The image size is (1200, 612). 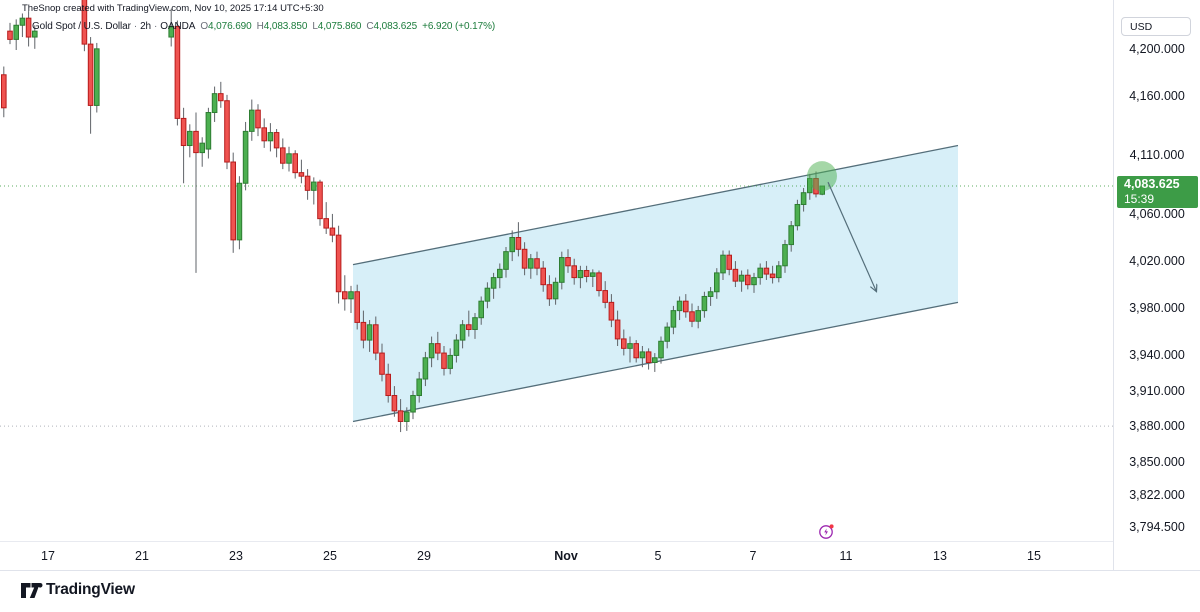 What do you see at coordinates (339, 26) in the screenshot?
I see `ohlc-value: 4,075.860` at bounding box center [339, 26].